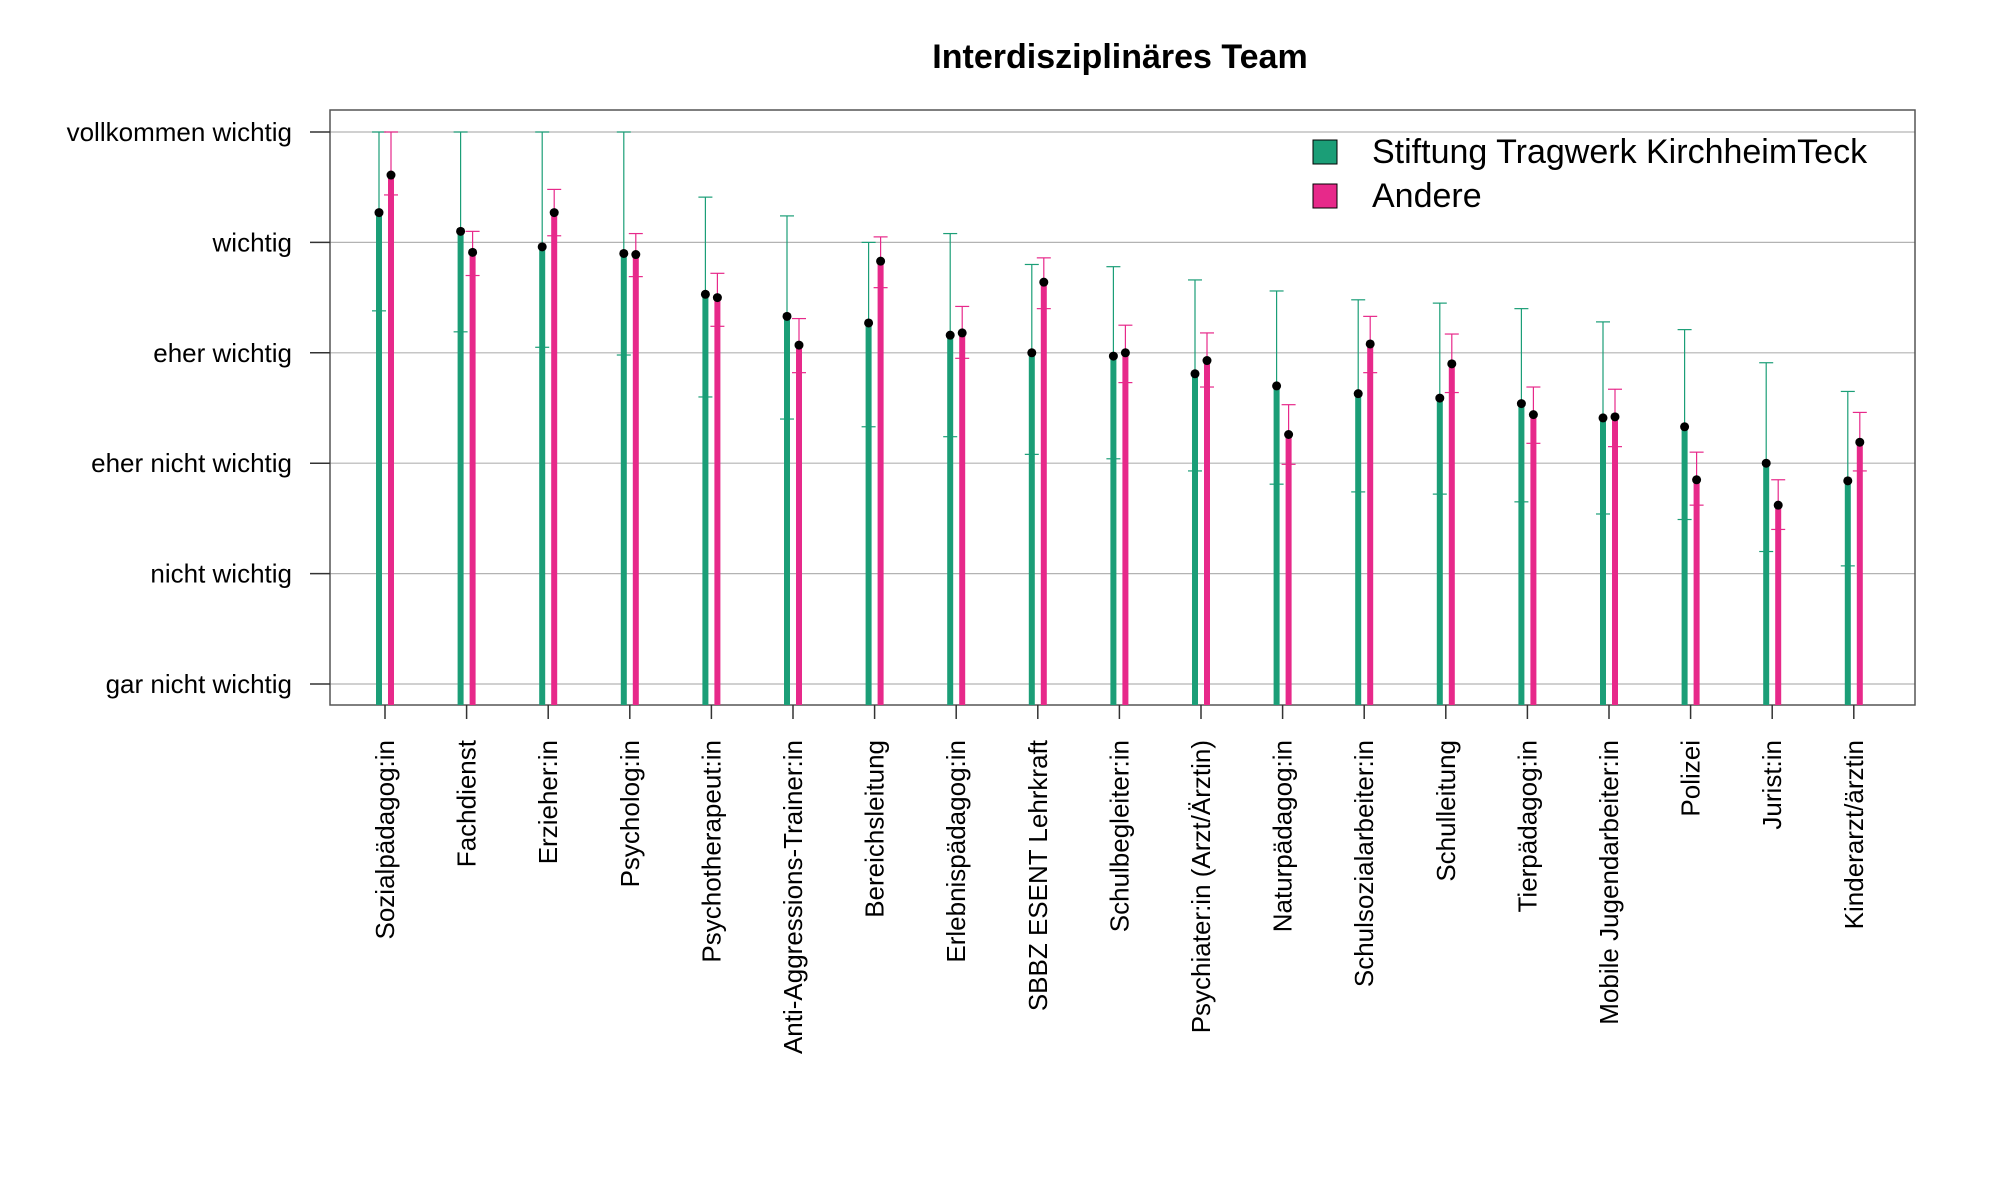  Describe the element at coordinates (199, 684) in the screenshot. I see `y-tick-label: gar nicht wichtig` at that location.